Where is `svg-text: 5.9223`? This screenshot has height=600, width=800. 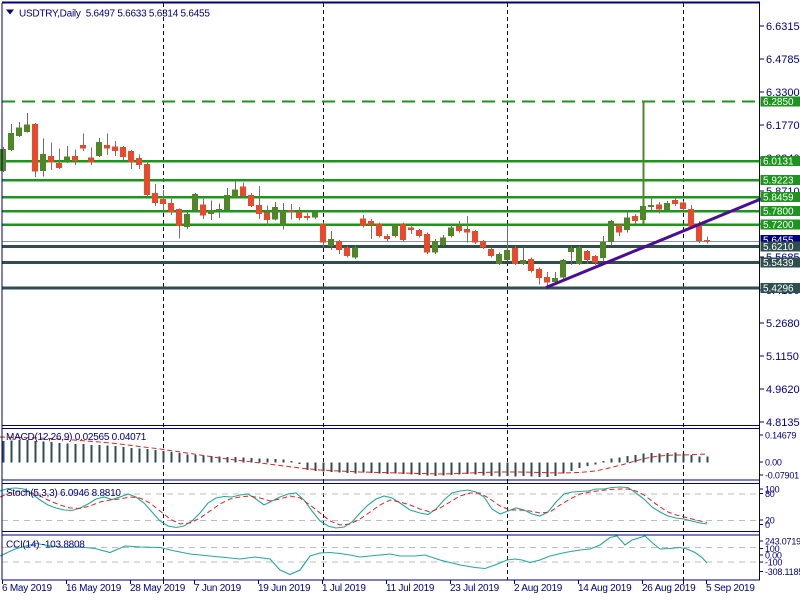
svg-text: 5.9223 is located at coordinates (778, 181).